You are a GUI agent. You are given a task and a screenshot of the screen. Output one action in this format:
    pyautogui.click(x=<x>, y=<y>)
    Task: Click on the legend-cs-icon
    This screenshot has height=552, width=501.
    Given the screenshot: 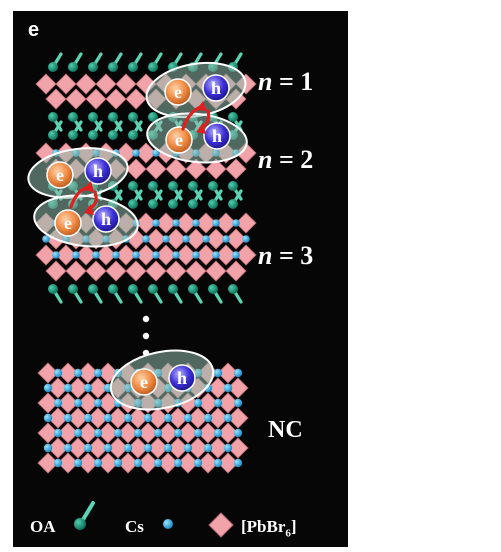 What is the action you would take?
    pyautogui.click(x=168, y=524)
    